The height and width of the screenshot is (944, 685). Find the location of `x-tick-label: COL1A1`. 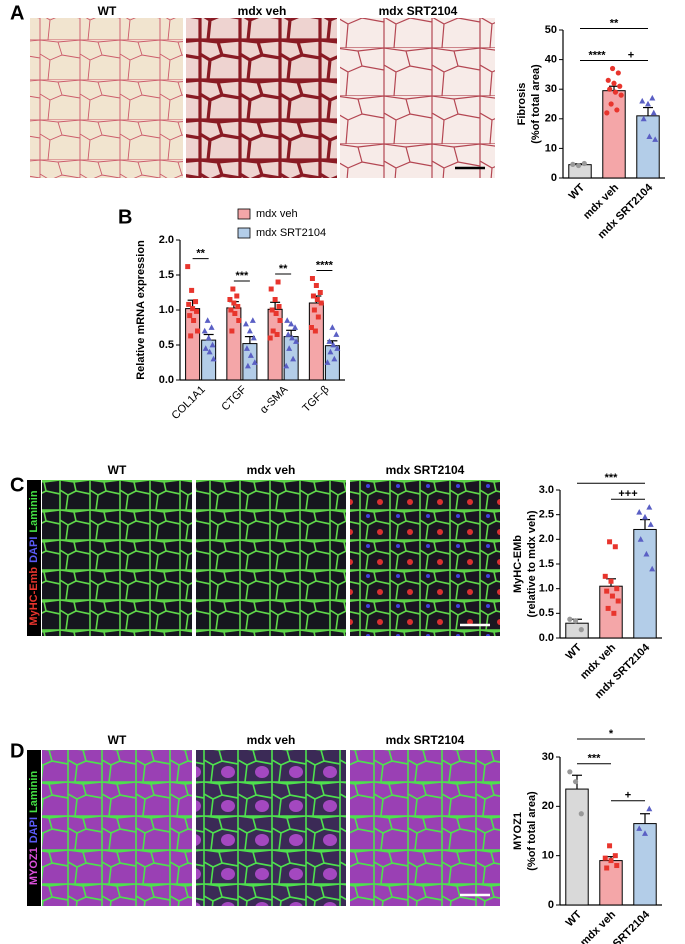

x-tick-label: COL1A1 is located at coordinates (188, 403).